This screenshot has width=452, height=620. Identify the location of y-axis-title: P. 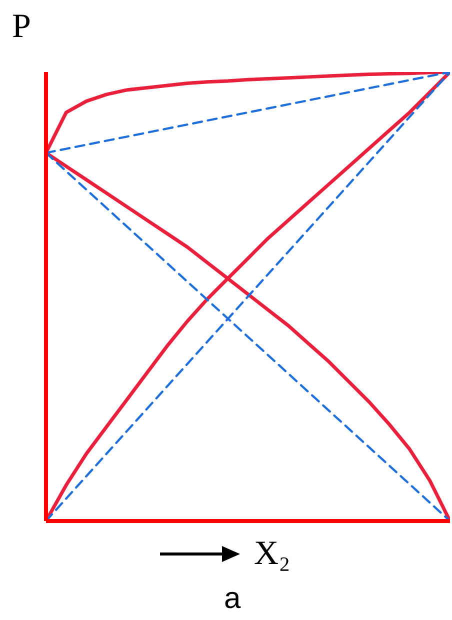
(21, 26).